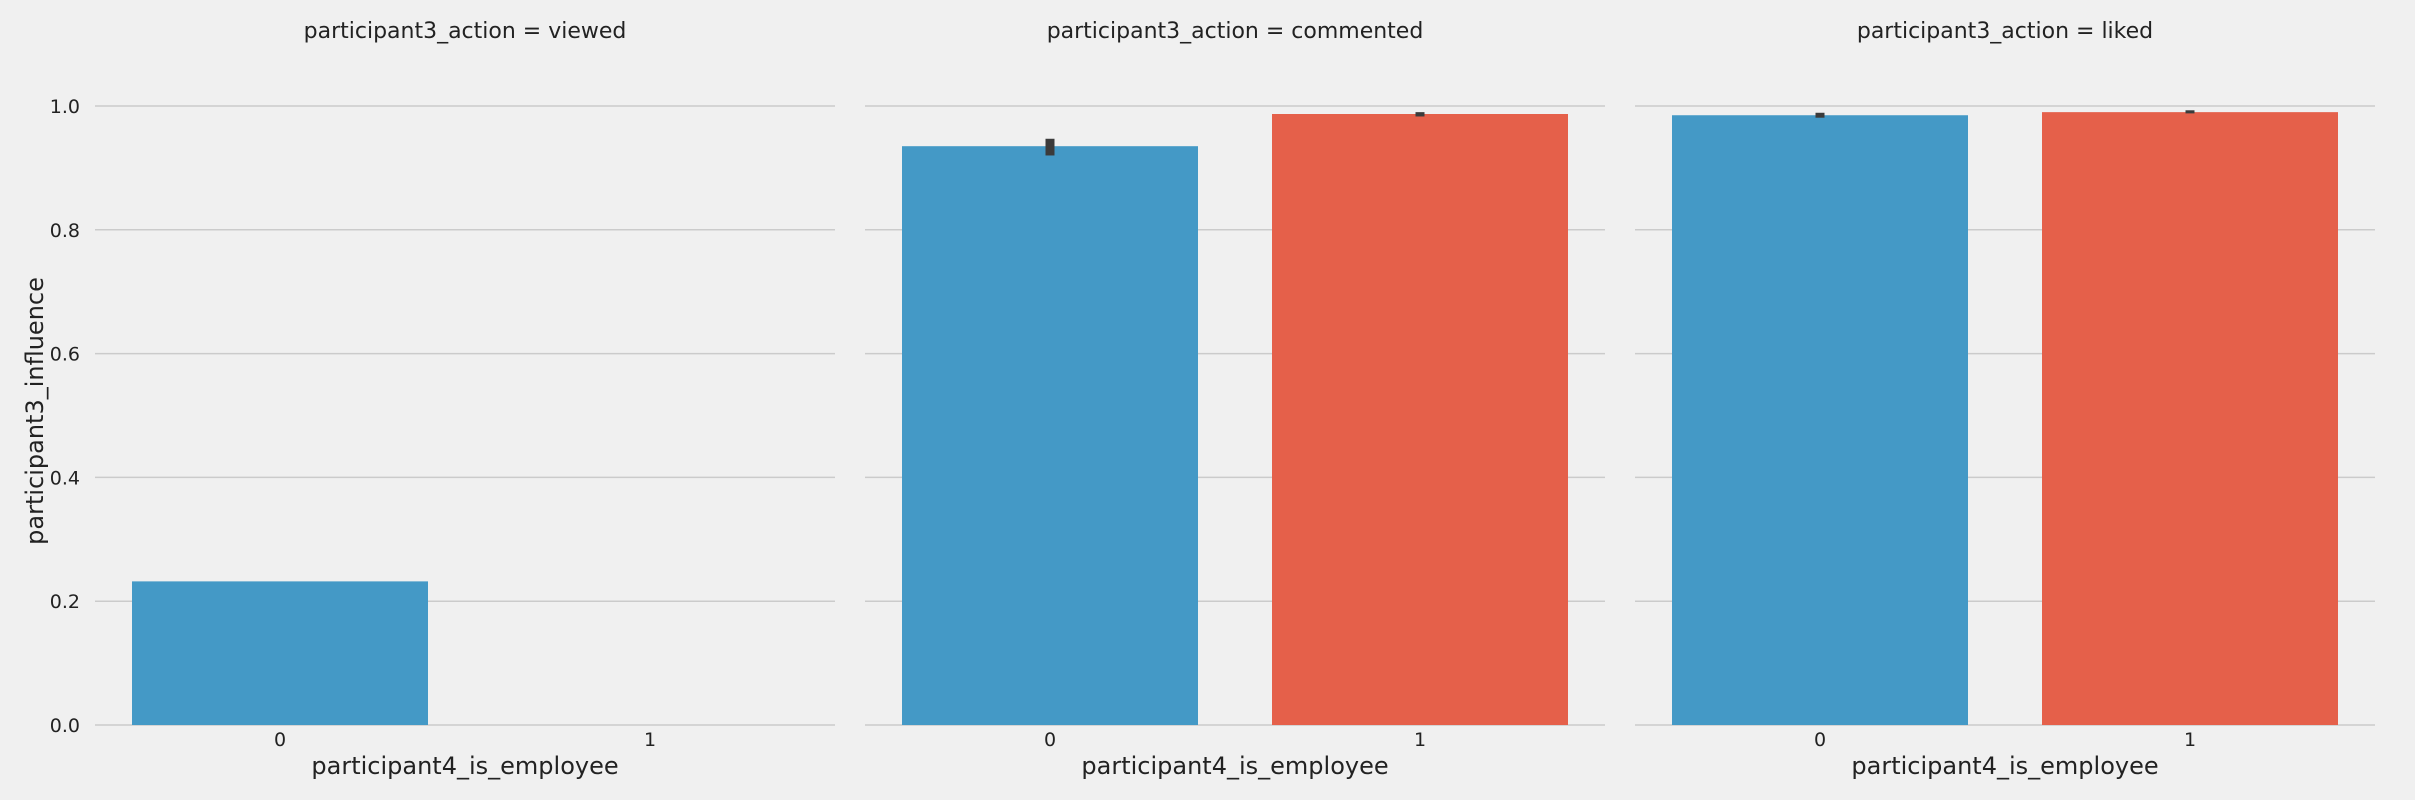  What do you see at coordinates (65, 602) in the screenshot?
I see `y-tick-label: 0.2` at bounding box center [65, 602].